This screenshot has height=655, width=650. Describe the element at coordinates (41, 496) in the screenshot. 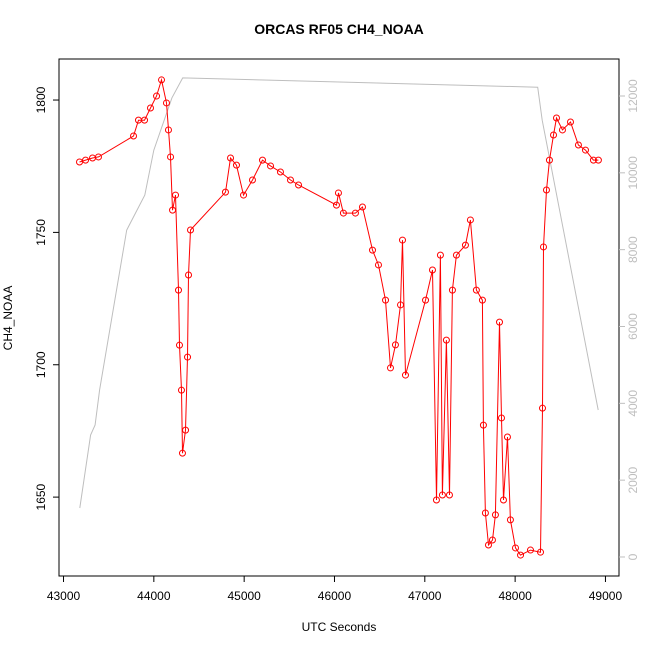

I see `y-tick-label: 1650` at that location.